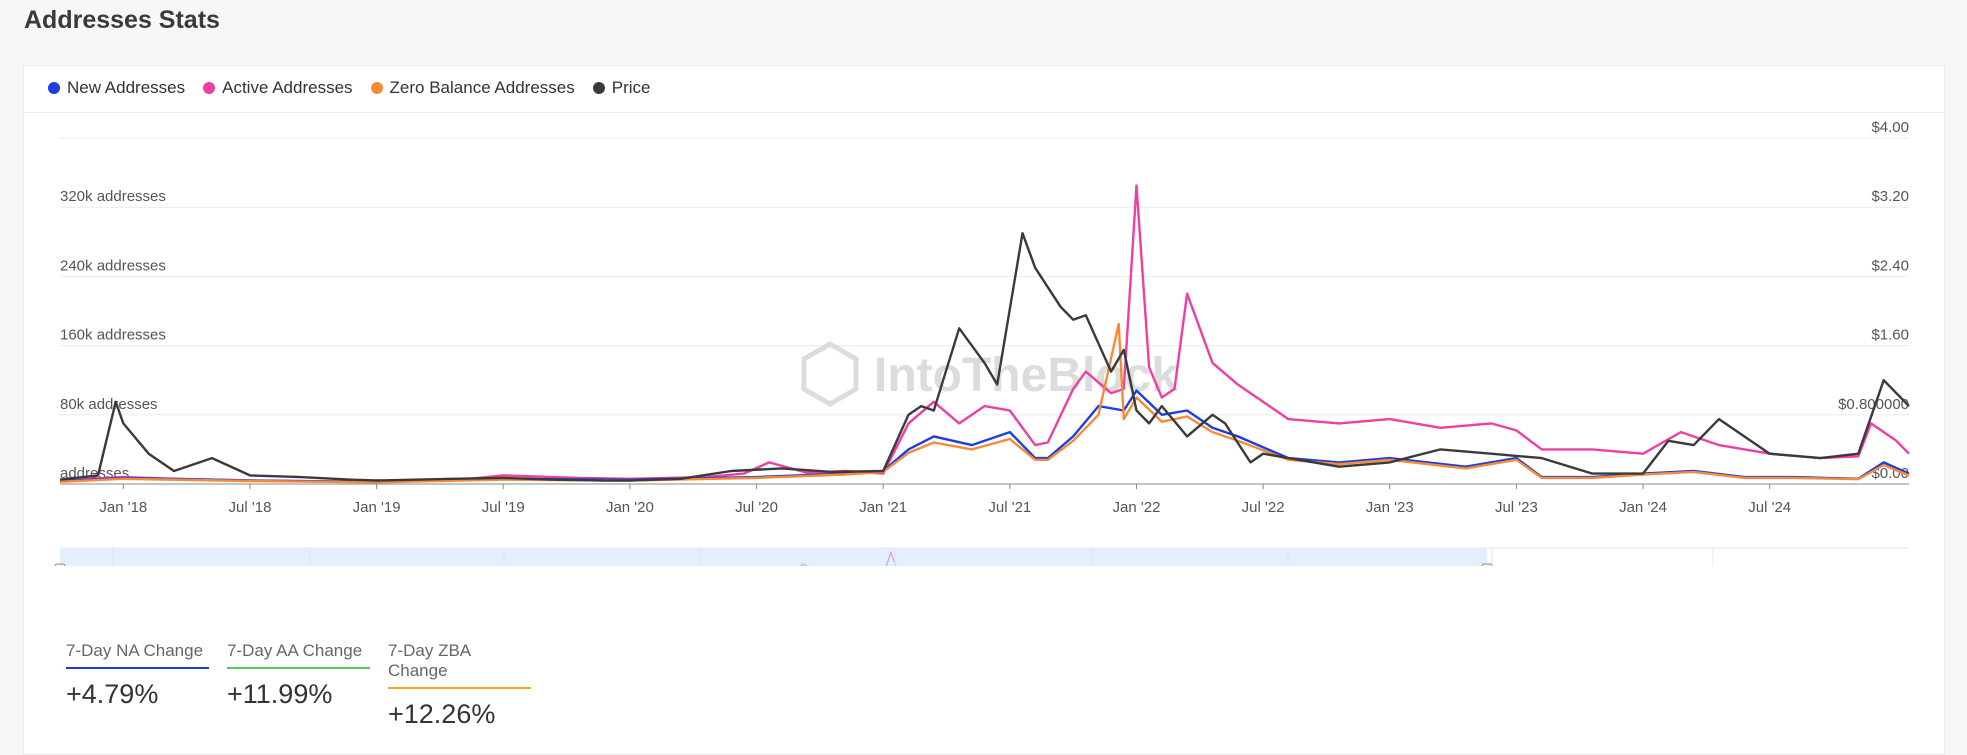 This screenshot has width=1967, height=755. Describe the element at coordinates (287, 87) in the screenshot. I see `legend-label: Active Addresses` at that location.